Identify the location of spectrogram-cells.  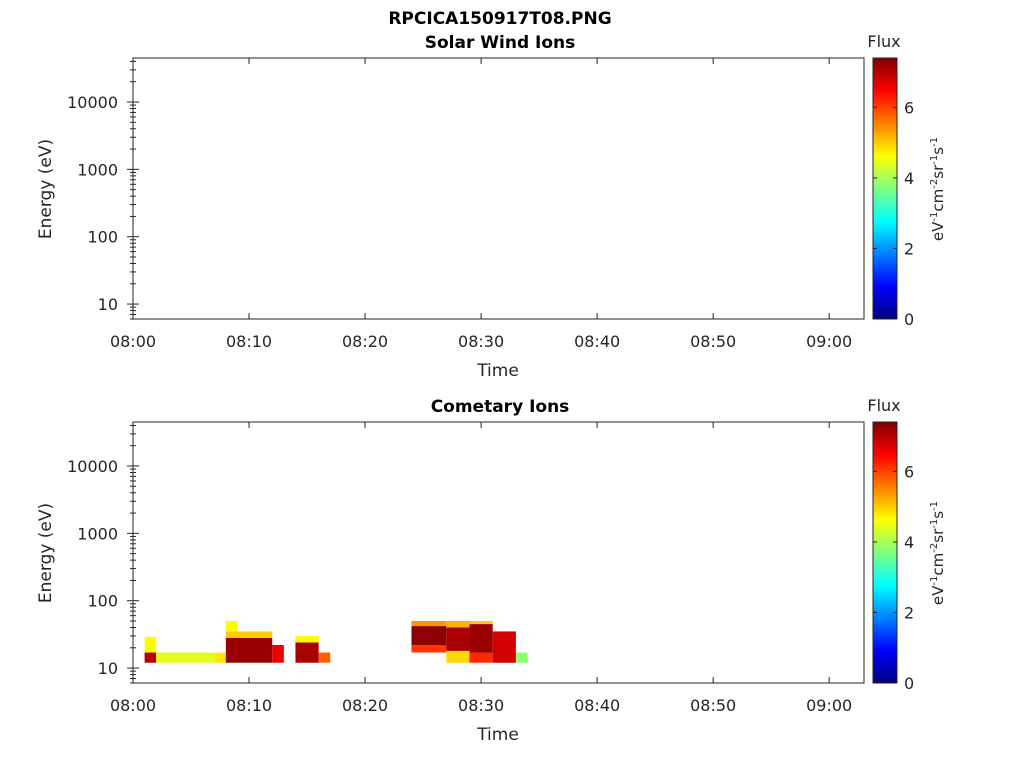
(336, 641).